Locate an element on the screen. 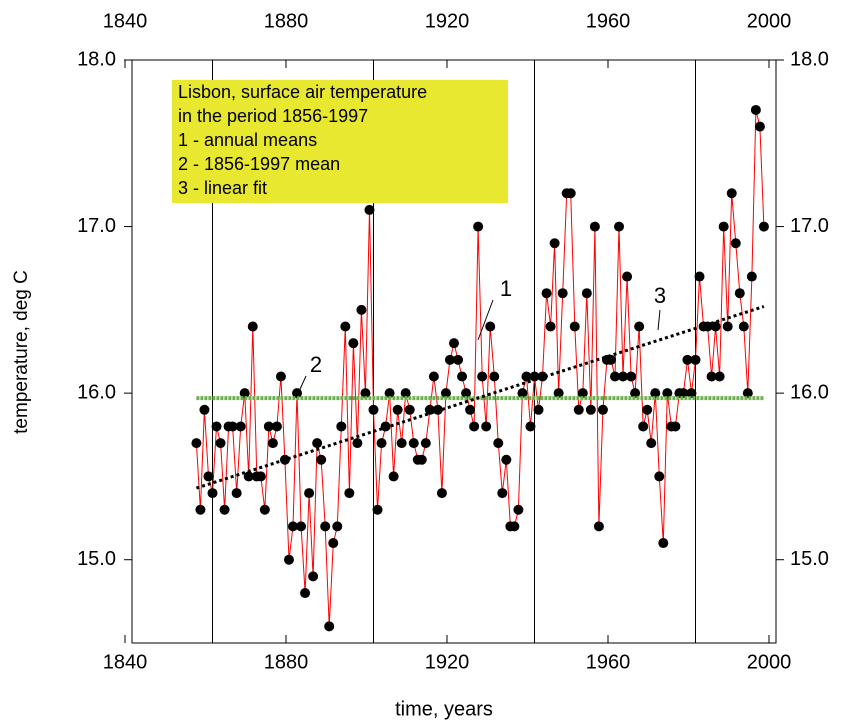 The width and height of the screenshot is (852, 723). legend-text: 1 - annual means is located at coordinates (247, 140).